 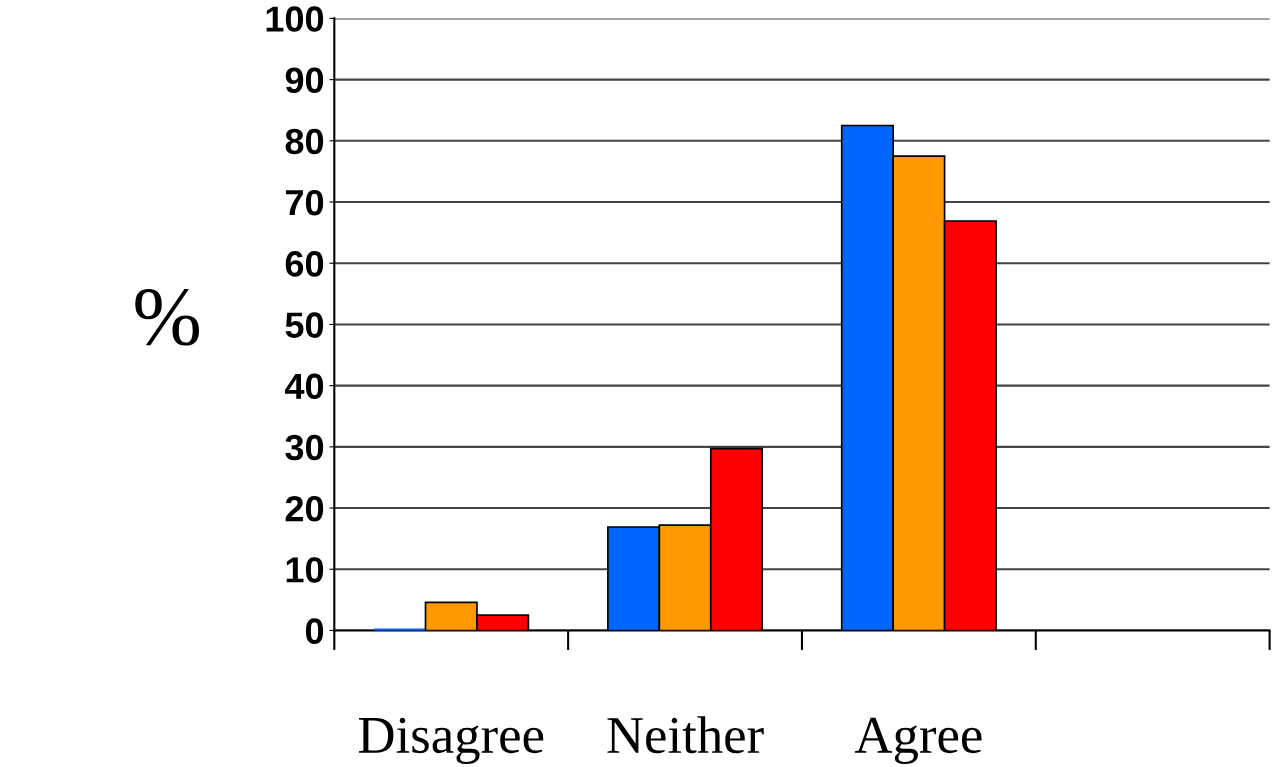 What do you see at coordinates (314, 631) in the screenshot?
I see `y-tick-label: 0` at bounding box center [314, 631].